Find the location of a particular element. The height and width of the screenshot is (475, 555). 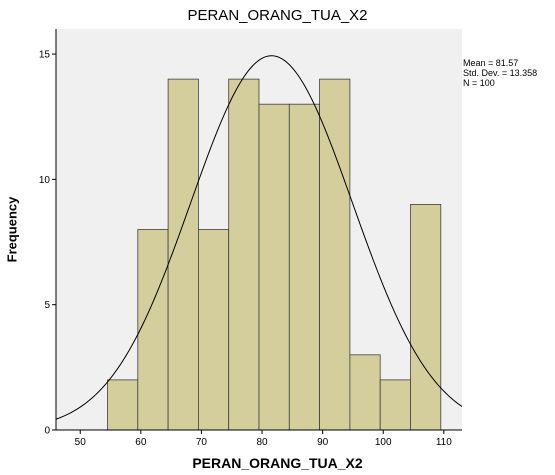

stats-std: Std. Dev. = 13.358 is located at coordinates (500, 73).